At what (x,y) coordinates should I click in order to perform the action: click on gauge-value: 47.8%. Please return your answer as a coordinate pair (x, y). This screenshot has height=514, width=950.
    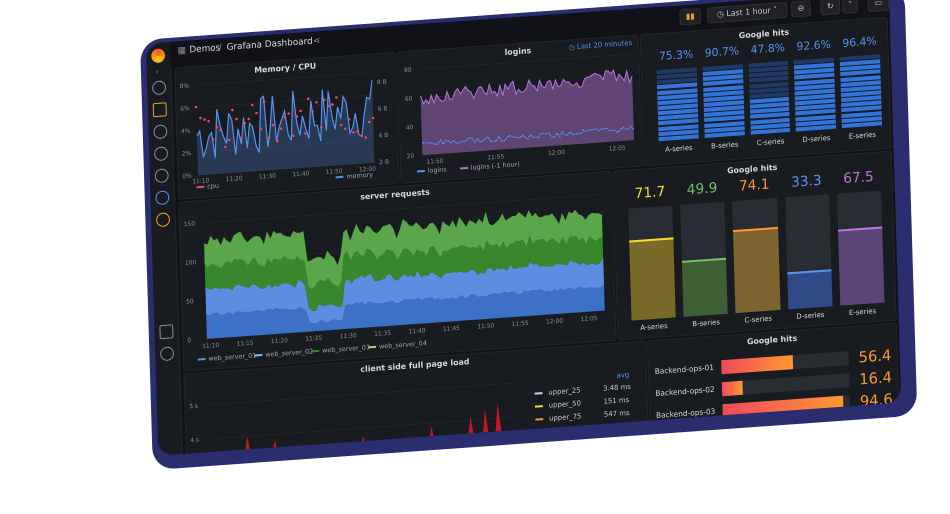
    Looking at the image, I should click on (768, 49).